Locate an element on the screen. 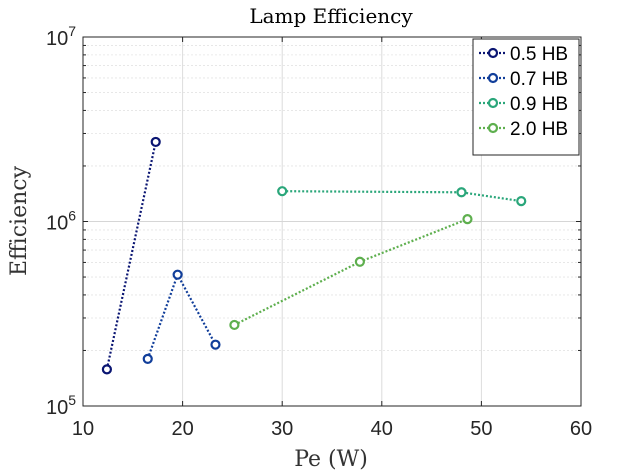 The width and height of the screenshot is (642, 475). chart-title: Lamp Efficiency is located at coordinates (331, 16).